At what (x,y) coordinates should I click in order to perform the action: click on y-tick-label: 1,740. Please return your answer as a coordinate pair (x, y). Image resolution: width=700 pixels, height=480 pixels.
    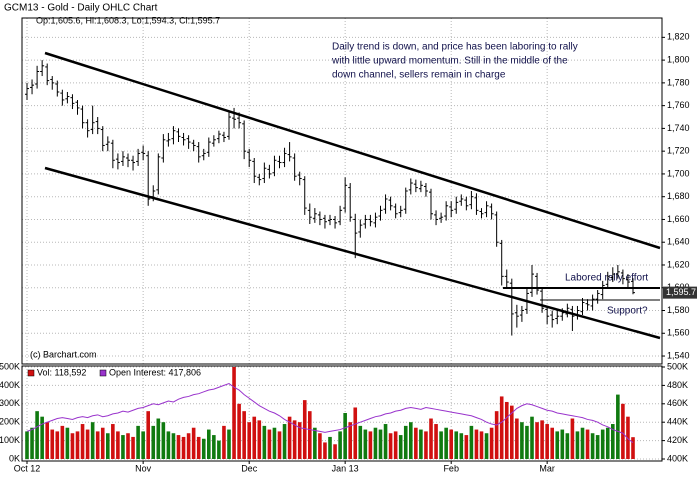
    Looking at the image, I should click on (678, 128).